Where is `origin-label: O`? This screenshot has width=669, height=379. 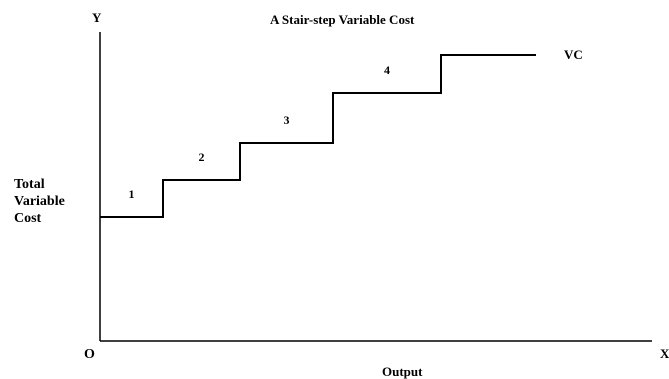
origin-label: O is located at coordinates (89, 354).